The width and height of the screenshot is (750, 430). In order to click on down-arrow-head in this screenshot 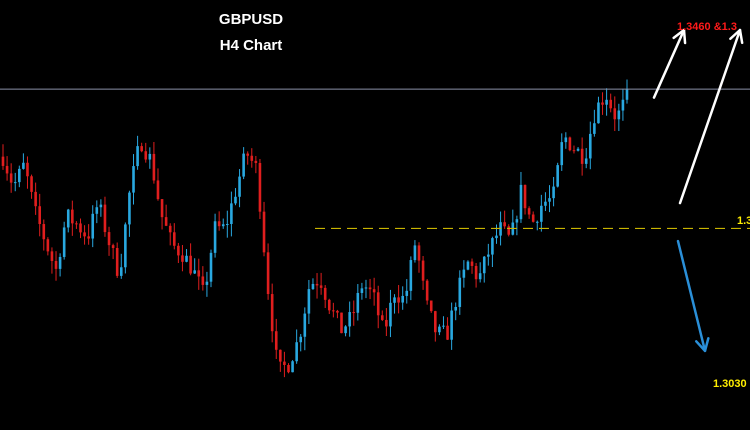, I will do `click(702, 345)`.